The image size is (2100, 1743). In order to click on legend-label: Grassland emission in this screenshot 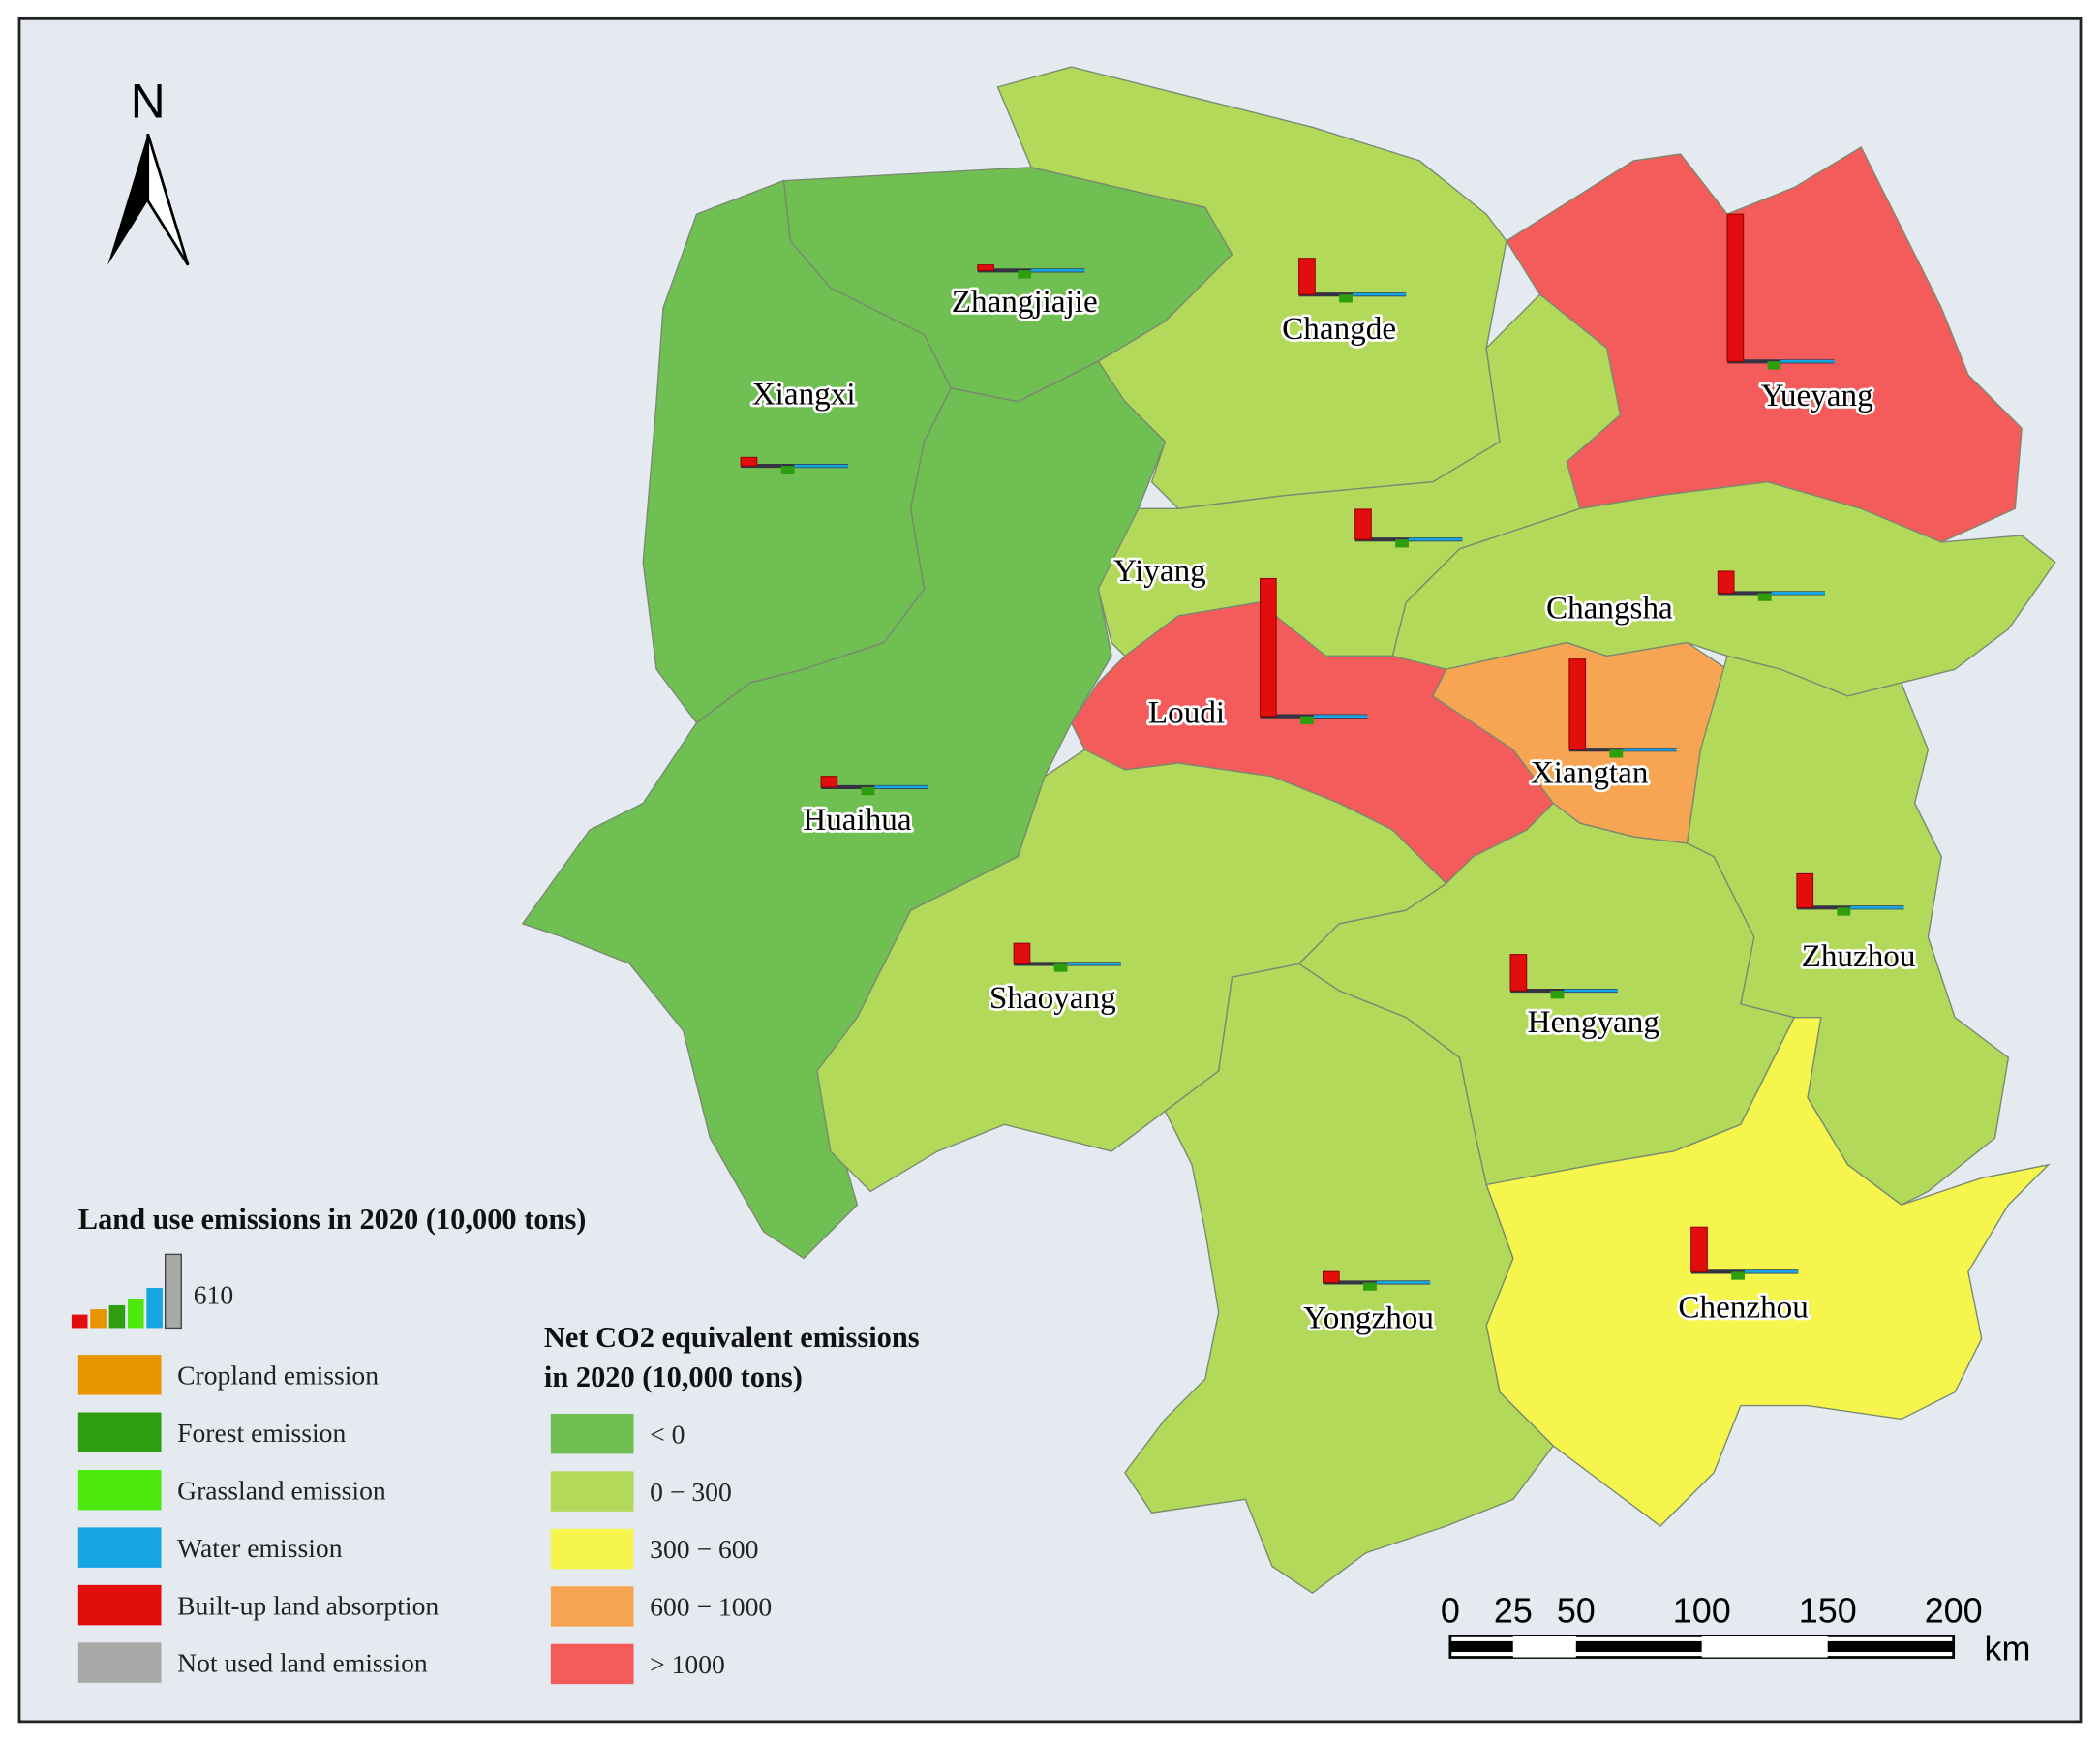, I will do `click(282, 1490)`.